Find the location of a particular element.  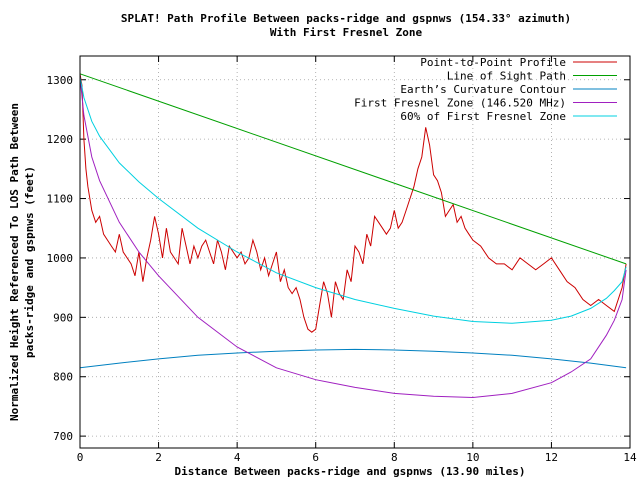

x-tick-label: 0 is located at coordinates (80, 457).